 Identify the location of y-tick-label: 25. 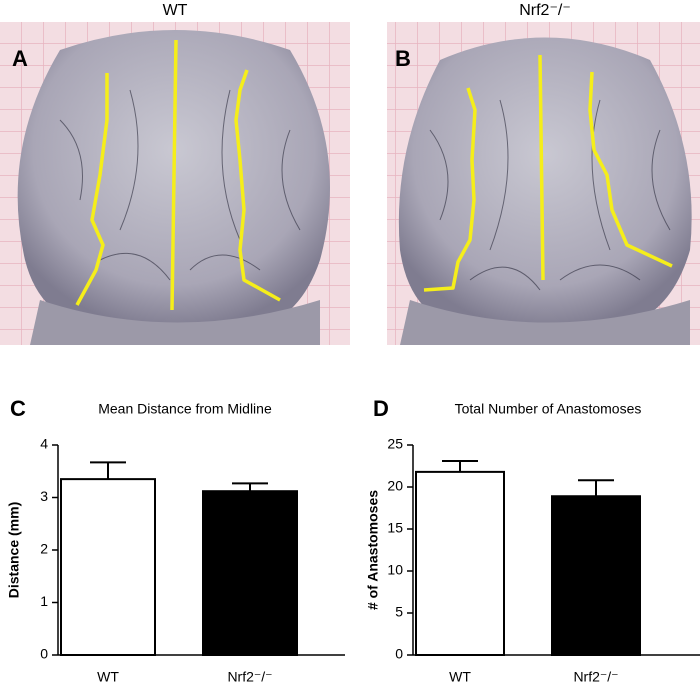
(395, 444).